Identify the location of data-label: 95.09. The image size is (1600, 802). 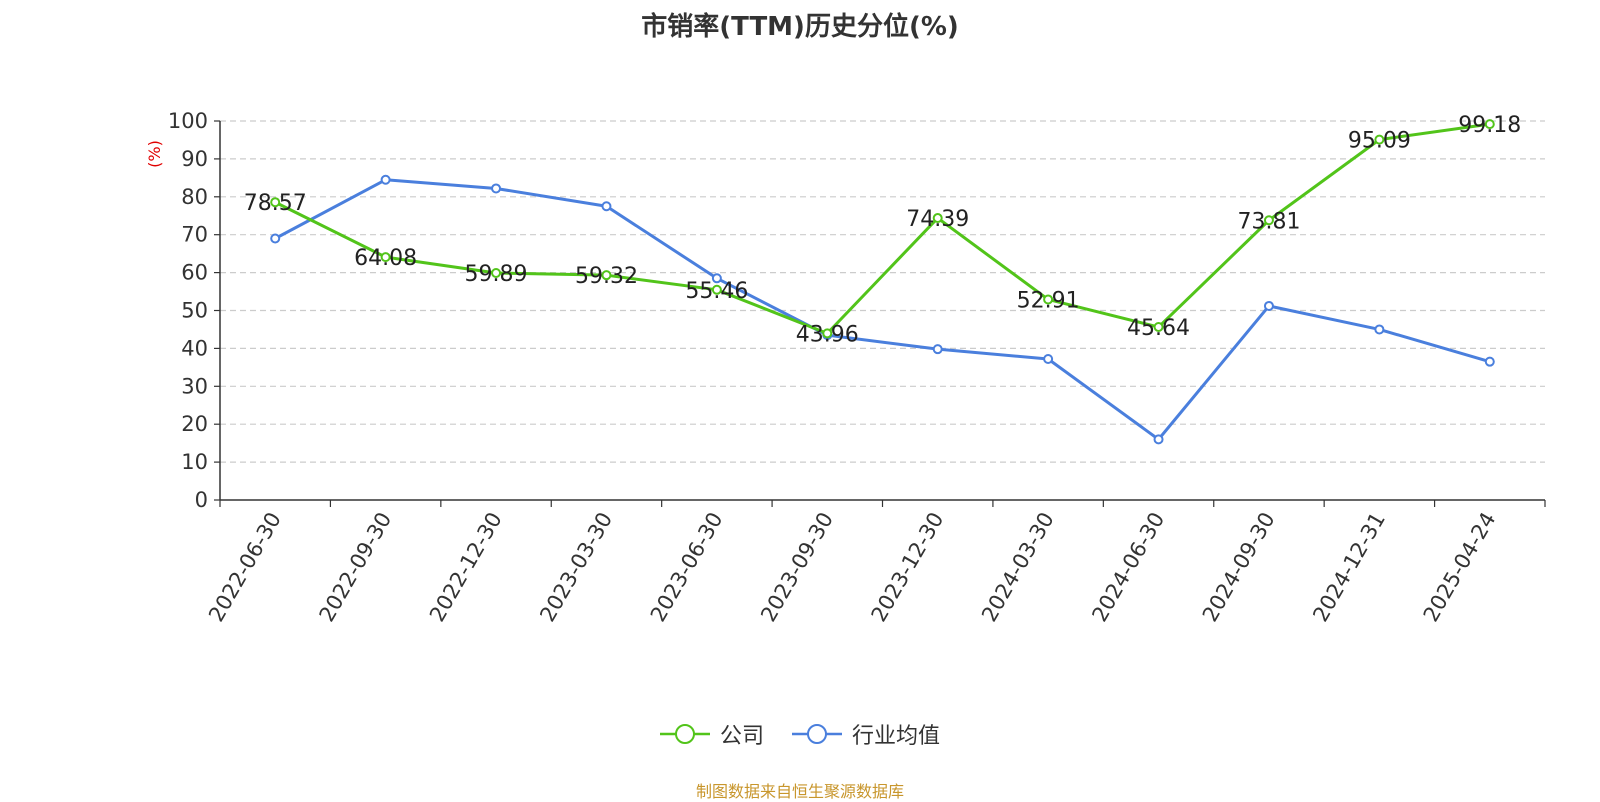
(1379, 141).